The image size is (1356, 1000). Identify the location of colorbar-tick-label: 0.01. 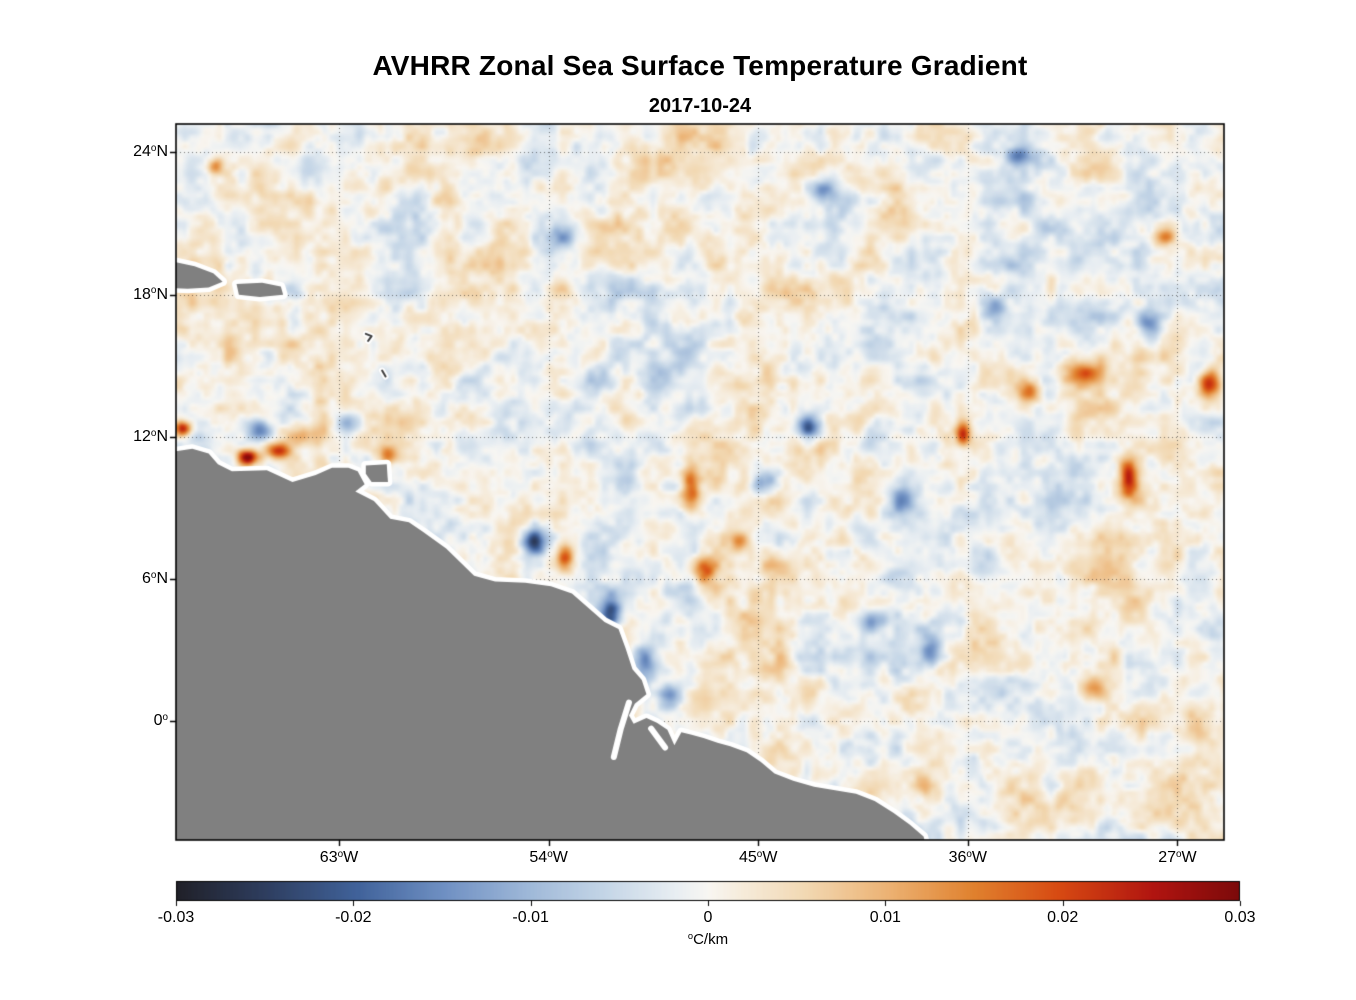
(885, 917).